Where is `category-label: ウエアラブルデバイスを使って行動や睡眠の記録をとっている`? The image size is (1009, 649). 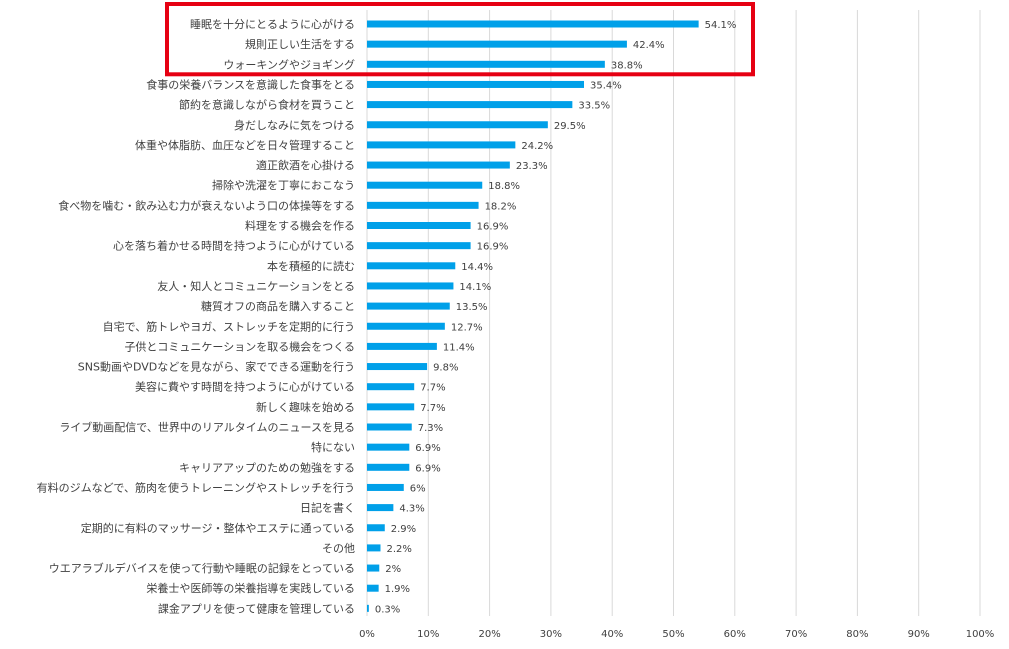 category-label: ウエアラブルデバイスを使って行動や睡眠の記録をとっている is located at coordinates (202, 568).